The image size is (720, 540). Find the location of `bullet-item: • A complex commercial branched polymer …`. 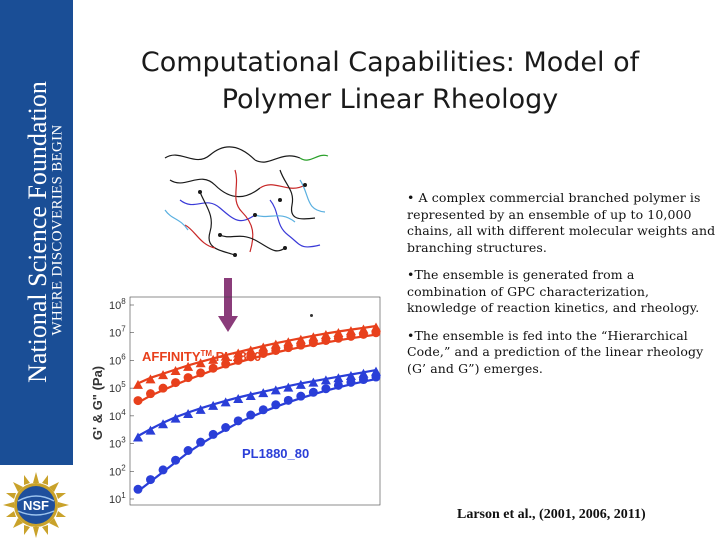

bullet-item: • A complex commercial branched polymer … is located at coordinates (561, 222).